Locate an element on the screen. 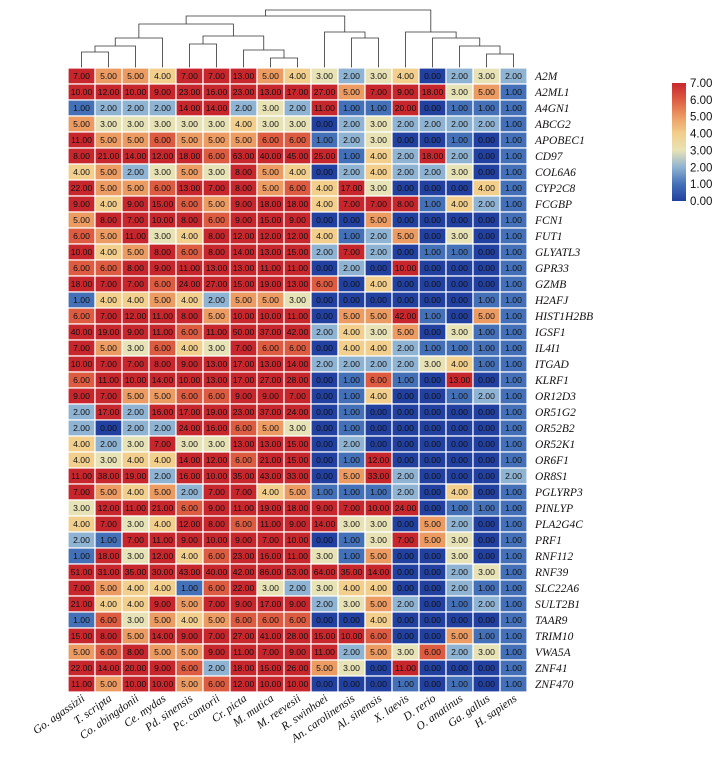  legend-tick-label: 1.00 is located at coordinates (701, 185).